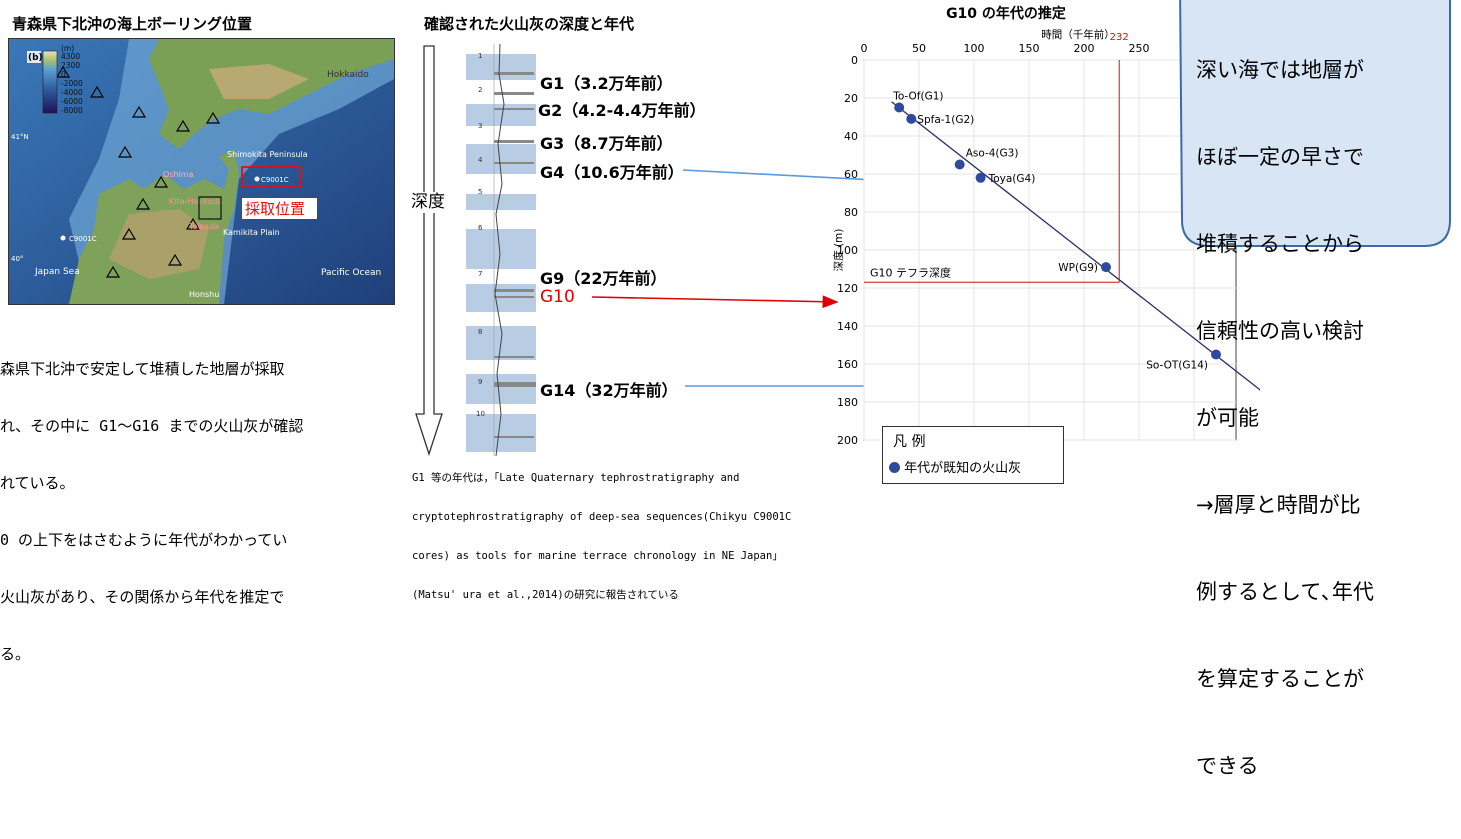  Describe the element at coordinates (847, 364) in the screenshot. I see `y-tick-label: 160` at that location.